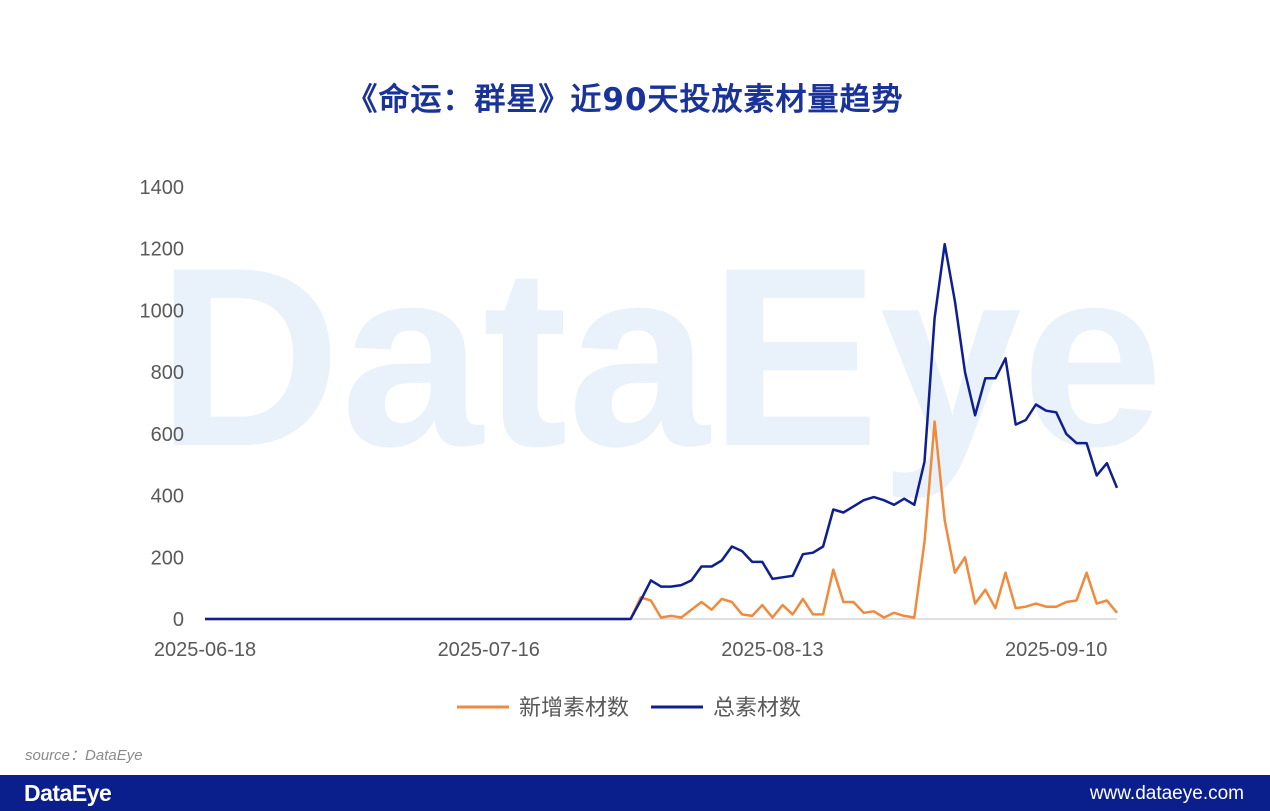  I want to click on footer-bar: DataEye www.dataeye.com, so click(635, 793).